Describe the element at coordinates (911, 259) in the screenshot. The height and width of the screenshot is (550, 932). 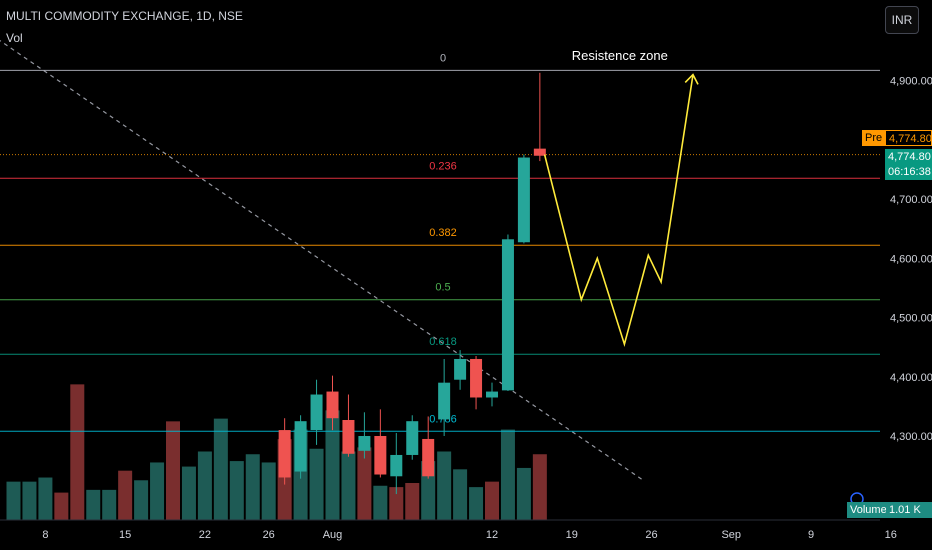
I see `price-tick-label: 4,600.00` at that location.